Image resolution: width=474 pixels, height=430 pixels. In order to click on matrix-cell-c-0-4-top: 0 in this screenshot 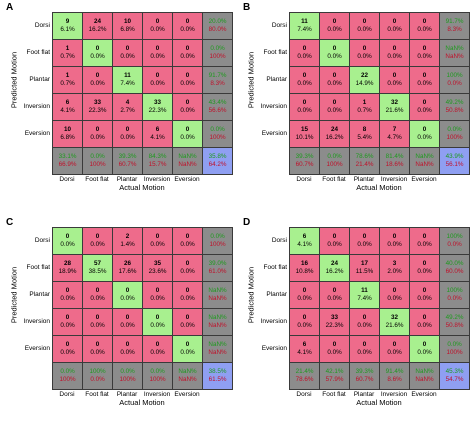, I will do `click(187, 236)`.